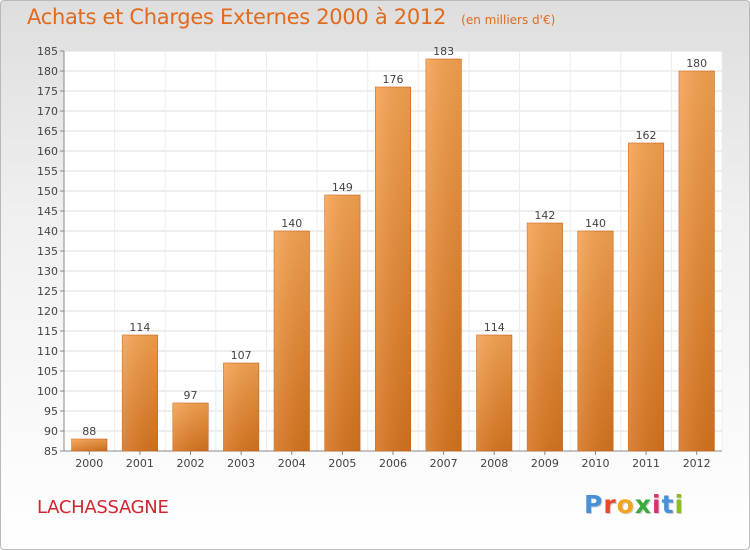 The width and height of the screenshot is (750, 550). I want to click on y-tick-label: 85, so click(51, 451).